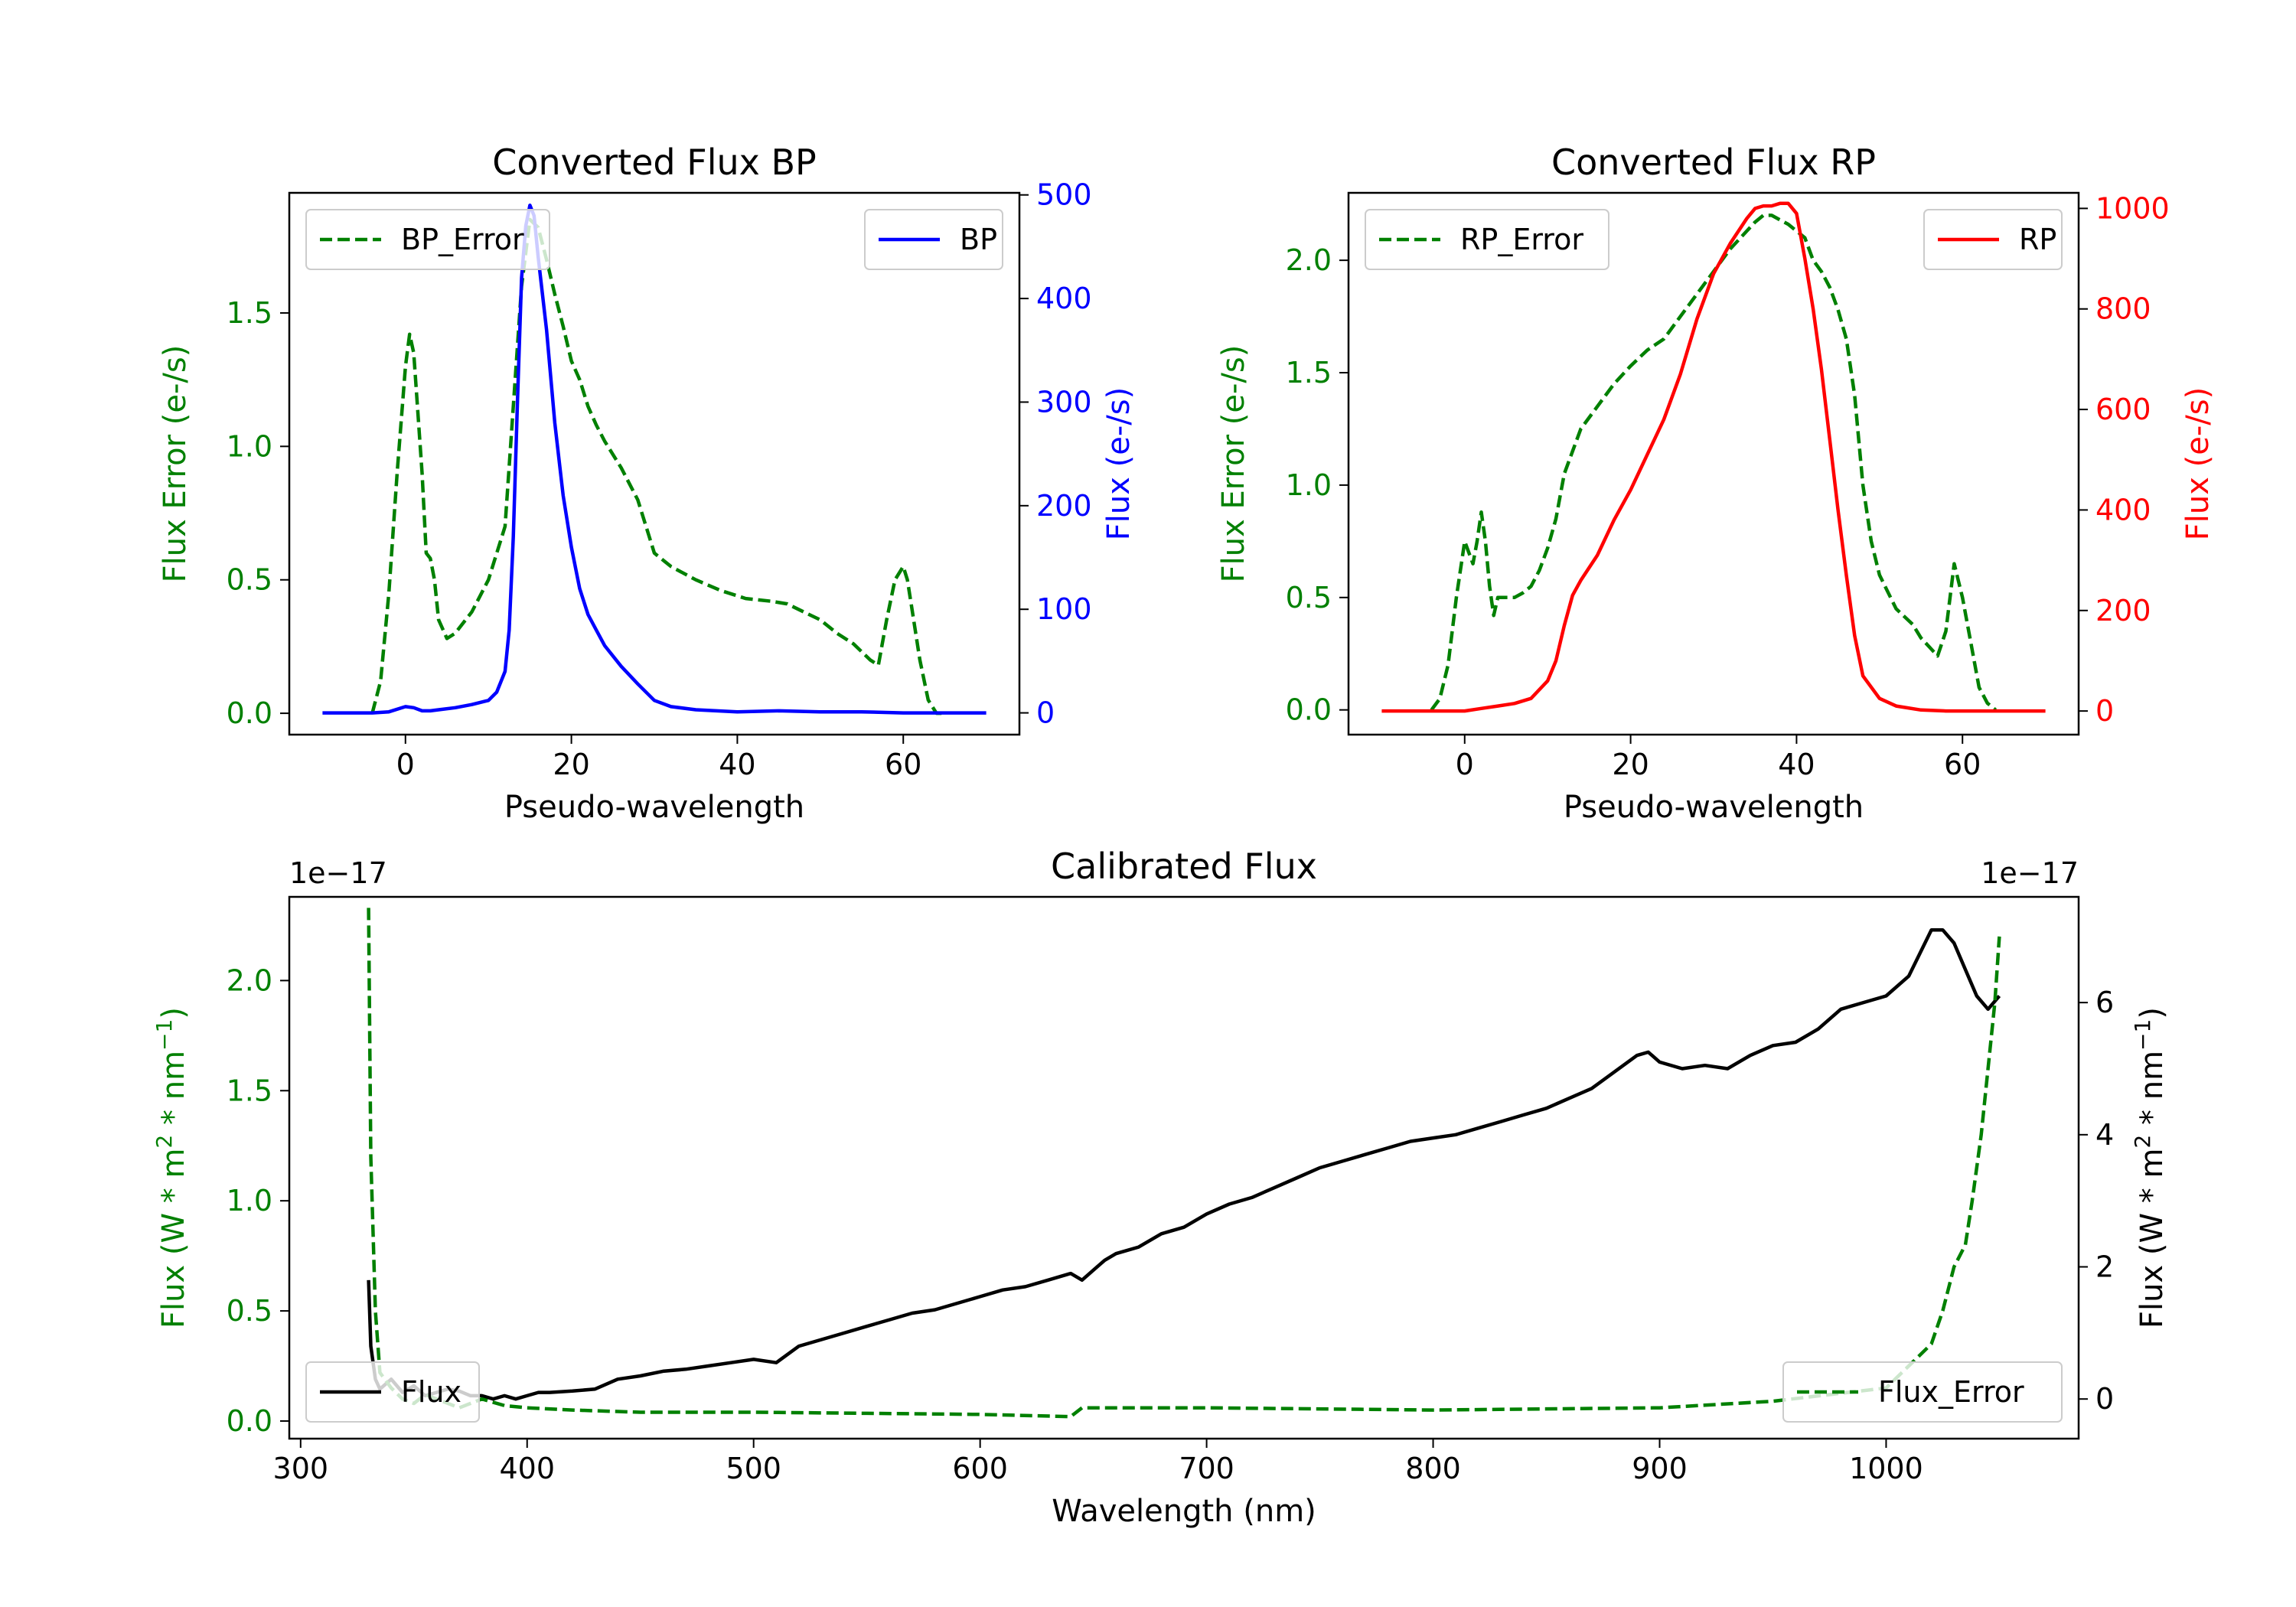 Image resolution: width=2296 pixels, height=1607 pixels. I want to click on bp-left-axis-label: Flux Error (e-/s), so click(175, 464).